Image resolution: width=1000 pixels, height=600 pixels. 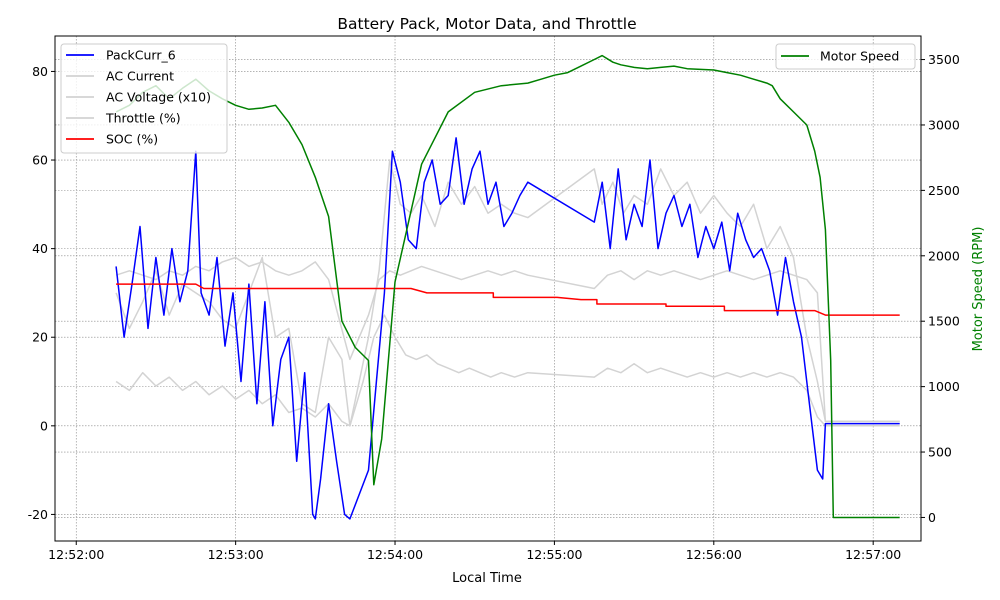 I want to click on y-left-tick-label: 20, so click(x=40, y=337).